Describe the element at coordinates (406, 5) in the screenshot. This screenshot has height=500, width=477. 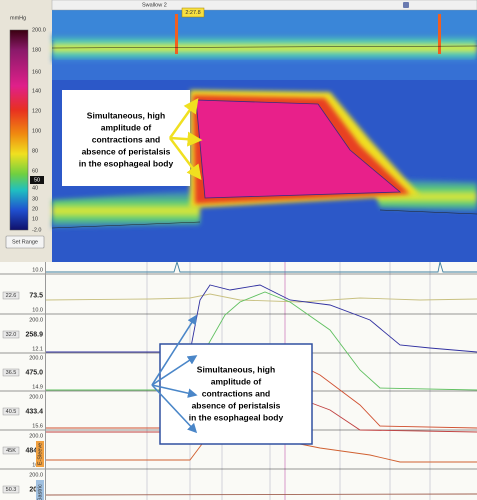
I see `timeline-handle` at that location.